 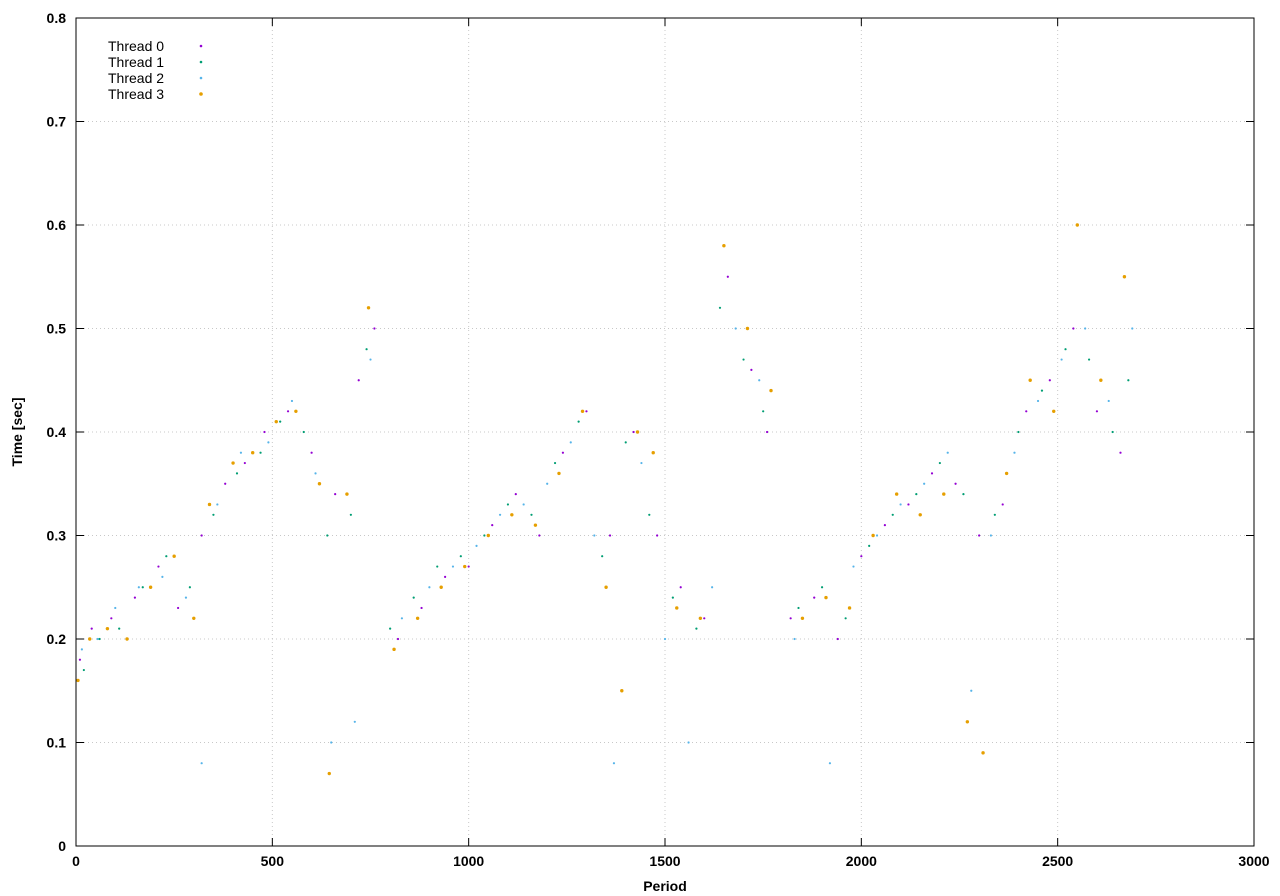 What do you see at coordinates (76, 861) in the screenshot?
I see `x-tick-label: 0` at bounding box center [76, 861].